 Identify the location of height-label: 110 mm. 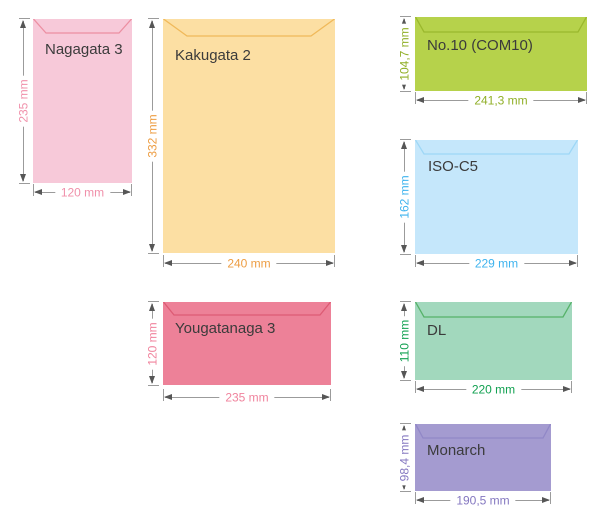
(404, 341).